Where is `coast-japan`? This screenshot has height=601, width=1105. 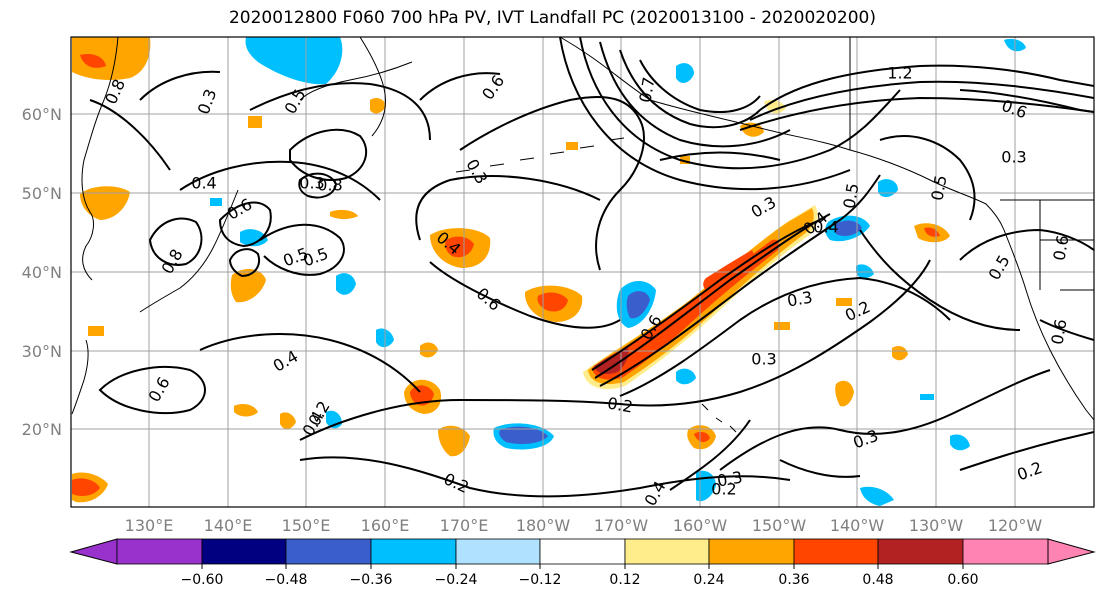
coast-japan is located at coordinates (189, 251).